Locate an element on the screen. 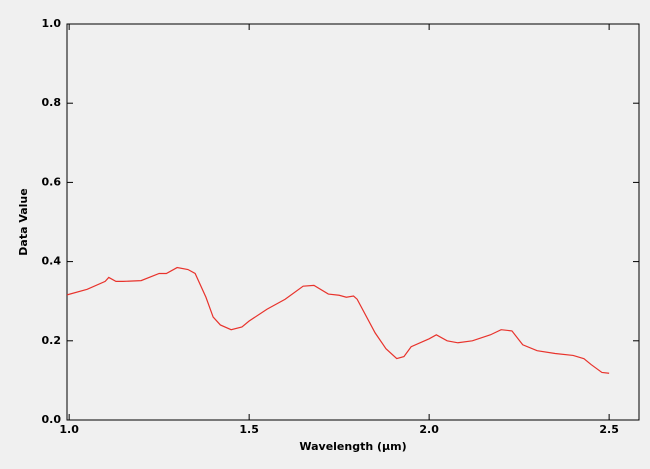 The height and width of the screenshot is (469, 650). x-axis-label: Wavelength (µm) is located at coordinates (352, 446).